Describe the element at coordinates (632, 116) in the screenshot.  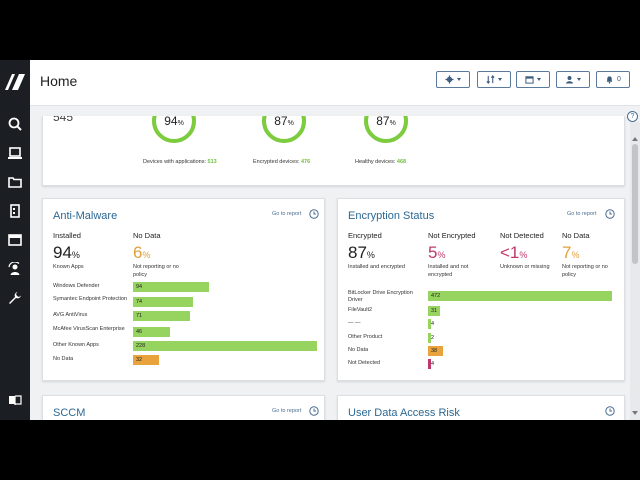
I see `help-button: ?` at that location.